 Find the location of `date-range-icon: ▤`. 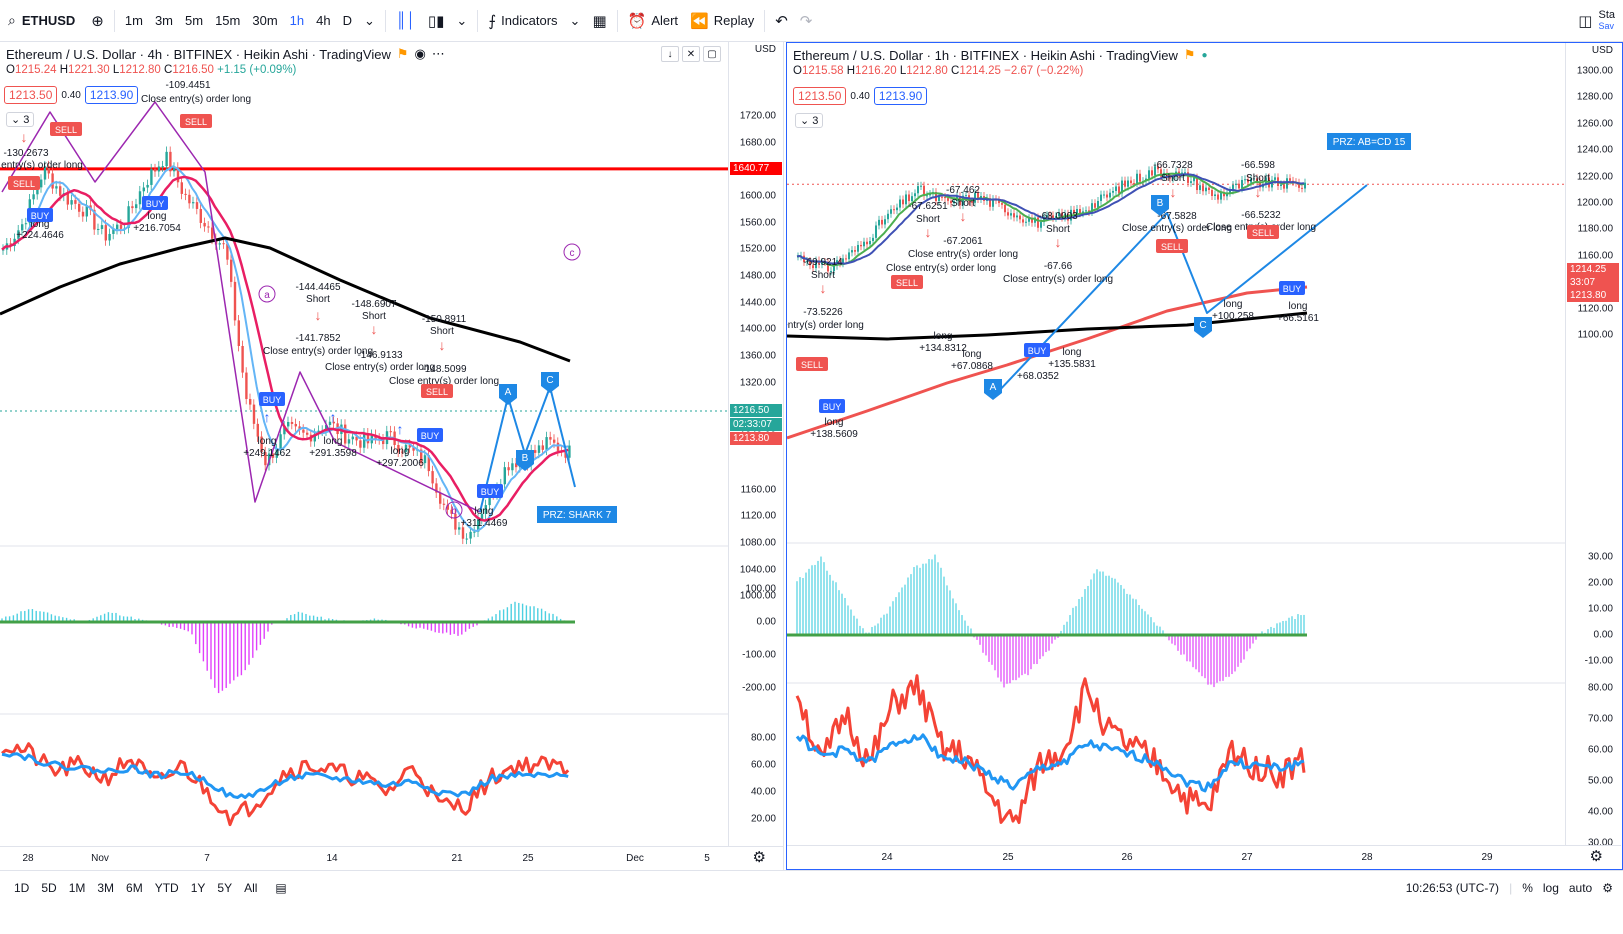

date-range-icon: ▤ is located at coordinates (281, 888).